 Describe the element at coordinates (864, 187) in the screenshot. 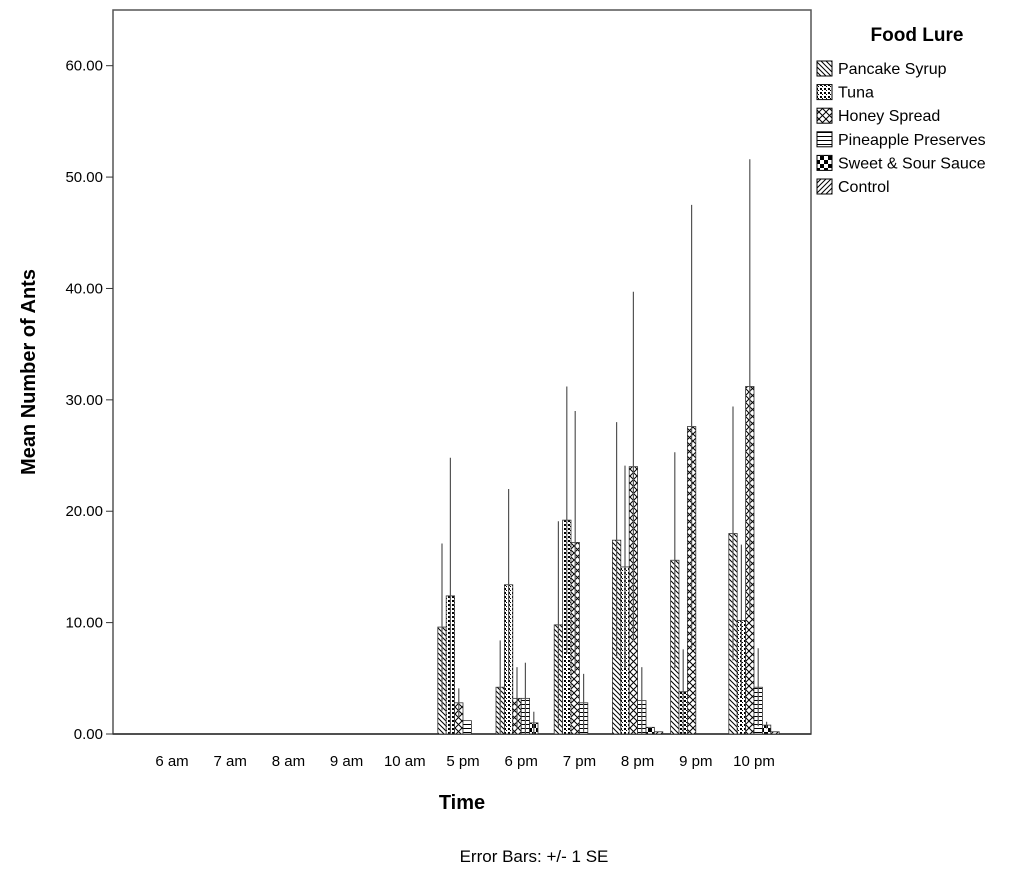

I see `legend-entry-label: Control` at that location.